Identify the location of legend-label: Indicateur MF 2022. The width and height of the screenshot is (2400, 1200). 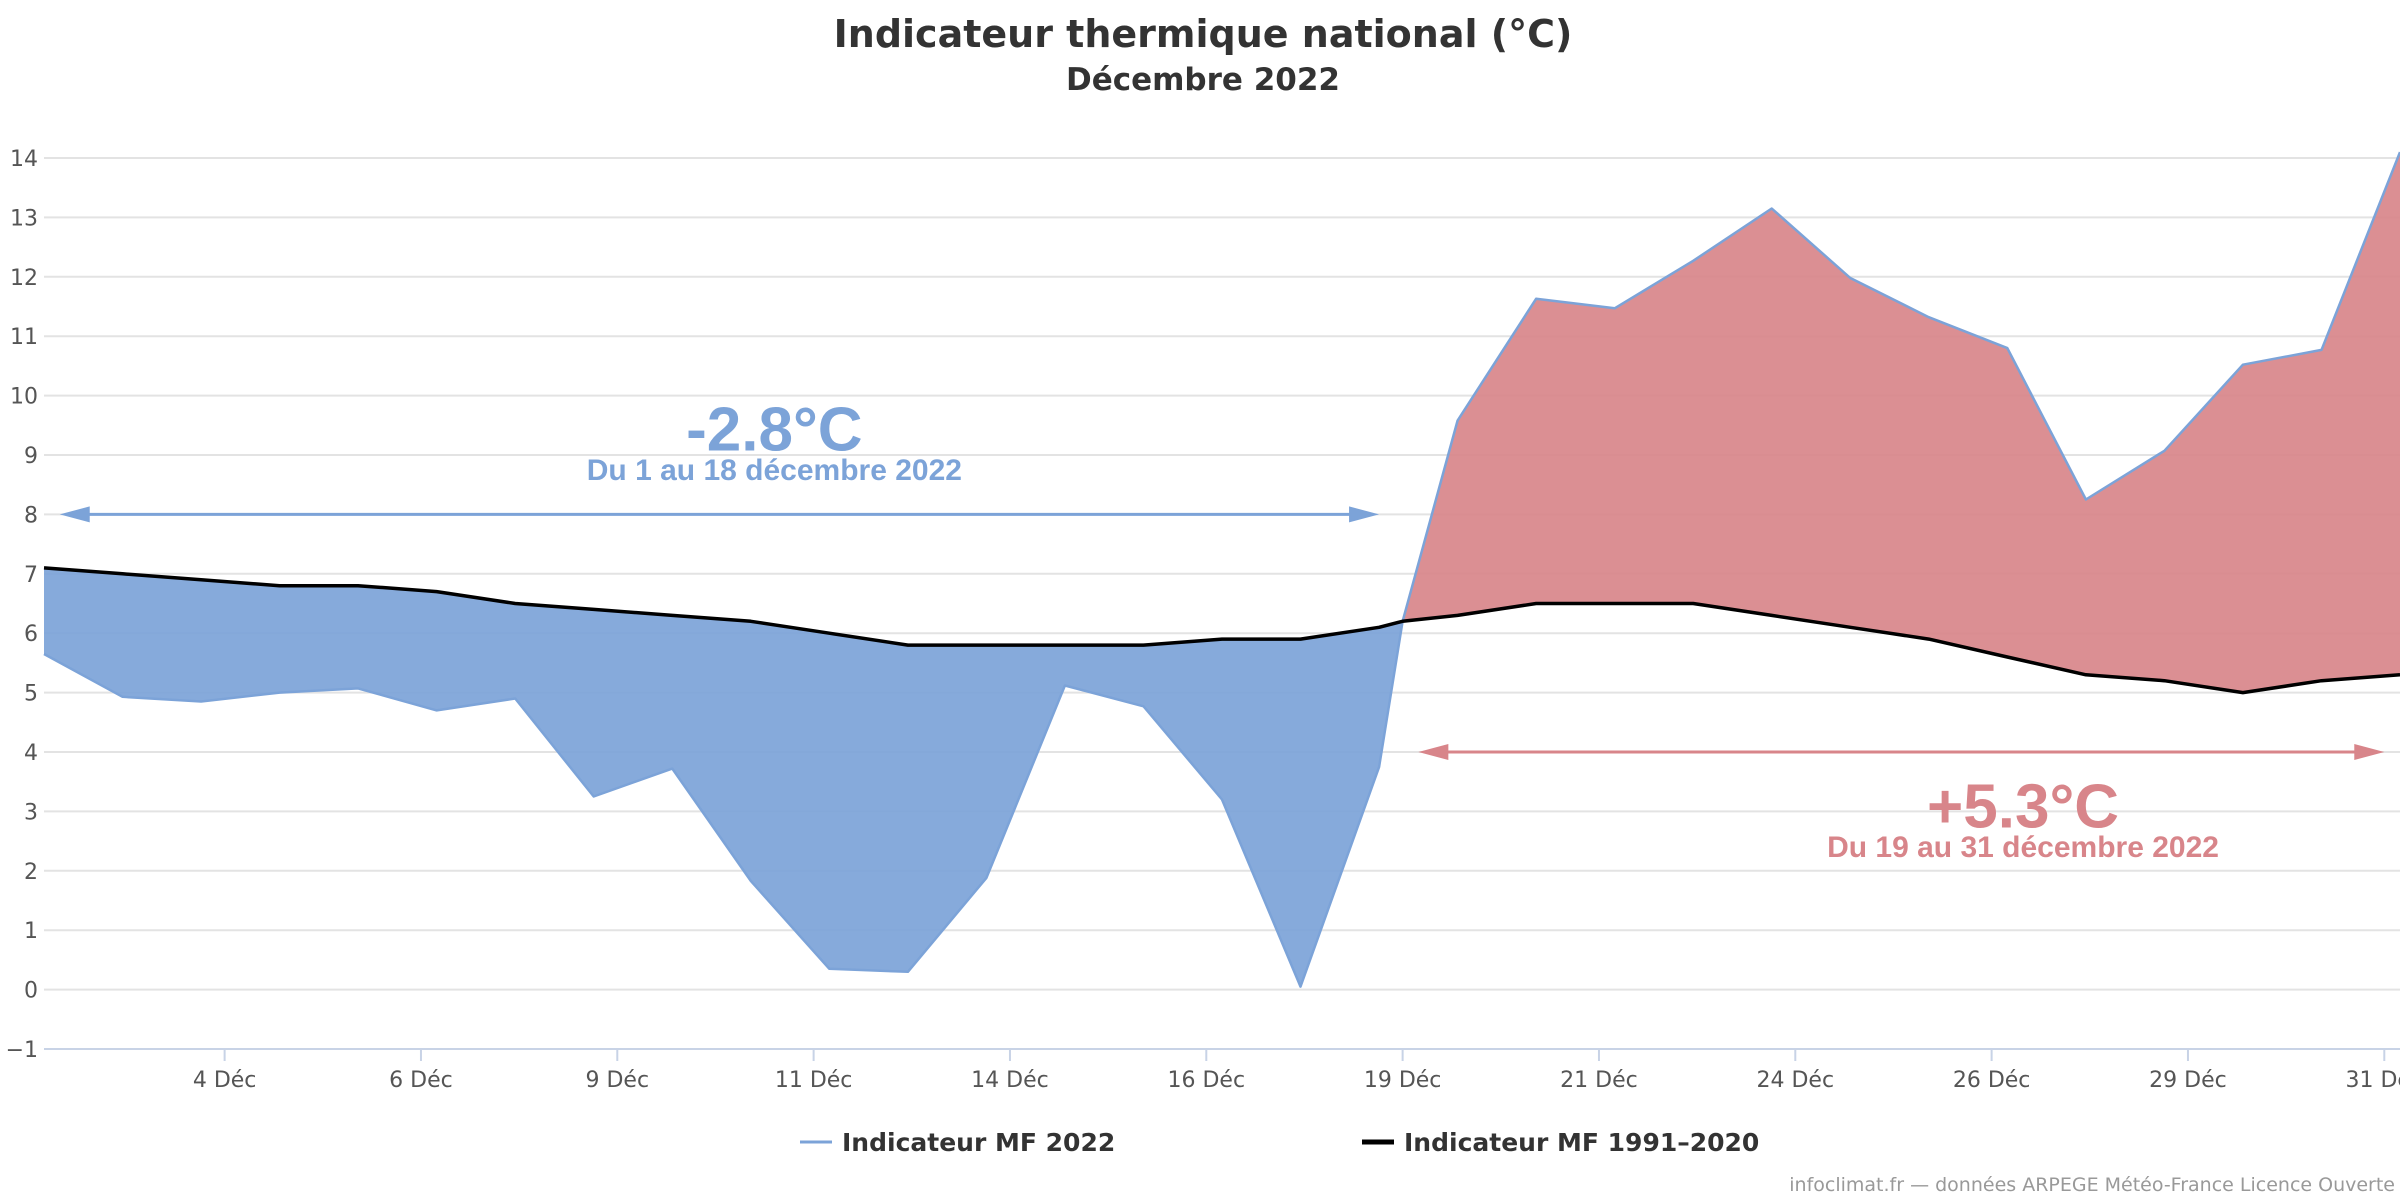
(978, 1142).